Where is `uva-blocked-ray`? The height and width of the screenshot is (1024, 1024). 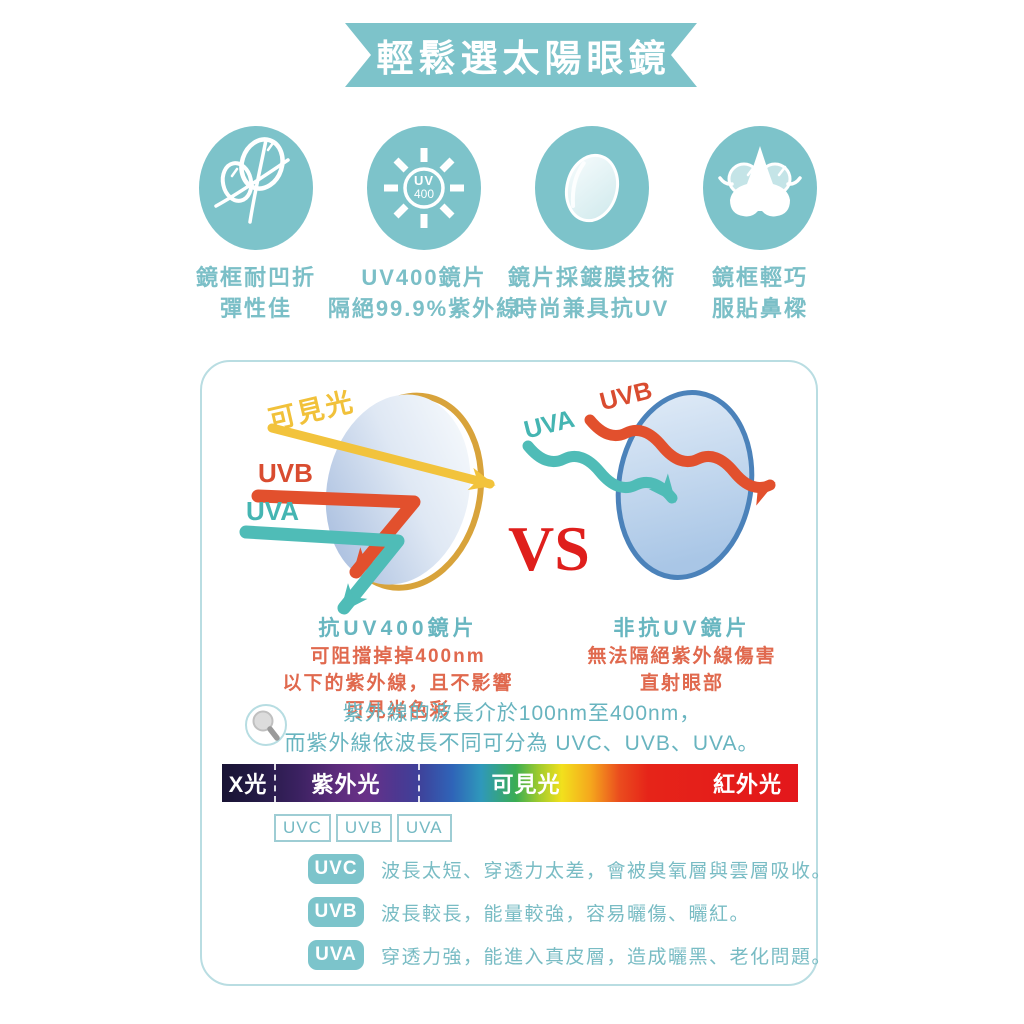
uva-blocked-ray is located at coordinates (322, 570).